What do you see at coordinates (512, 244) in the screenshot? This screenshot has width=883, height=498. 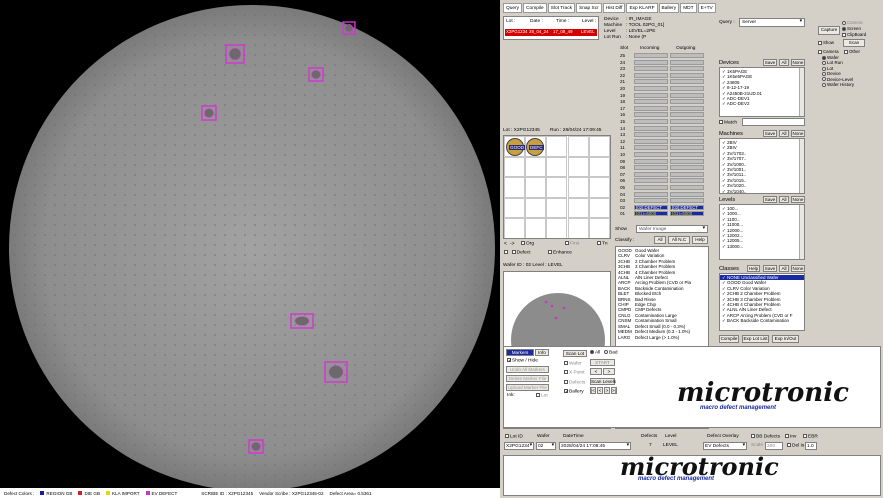 I see `next-arrow-icon: ->` at bounding box center [512, 244].